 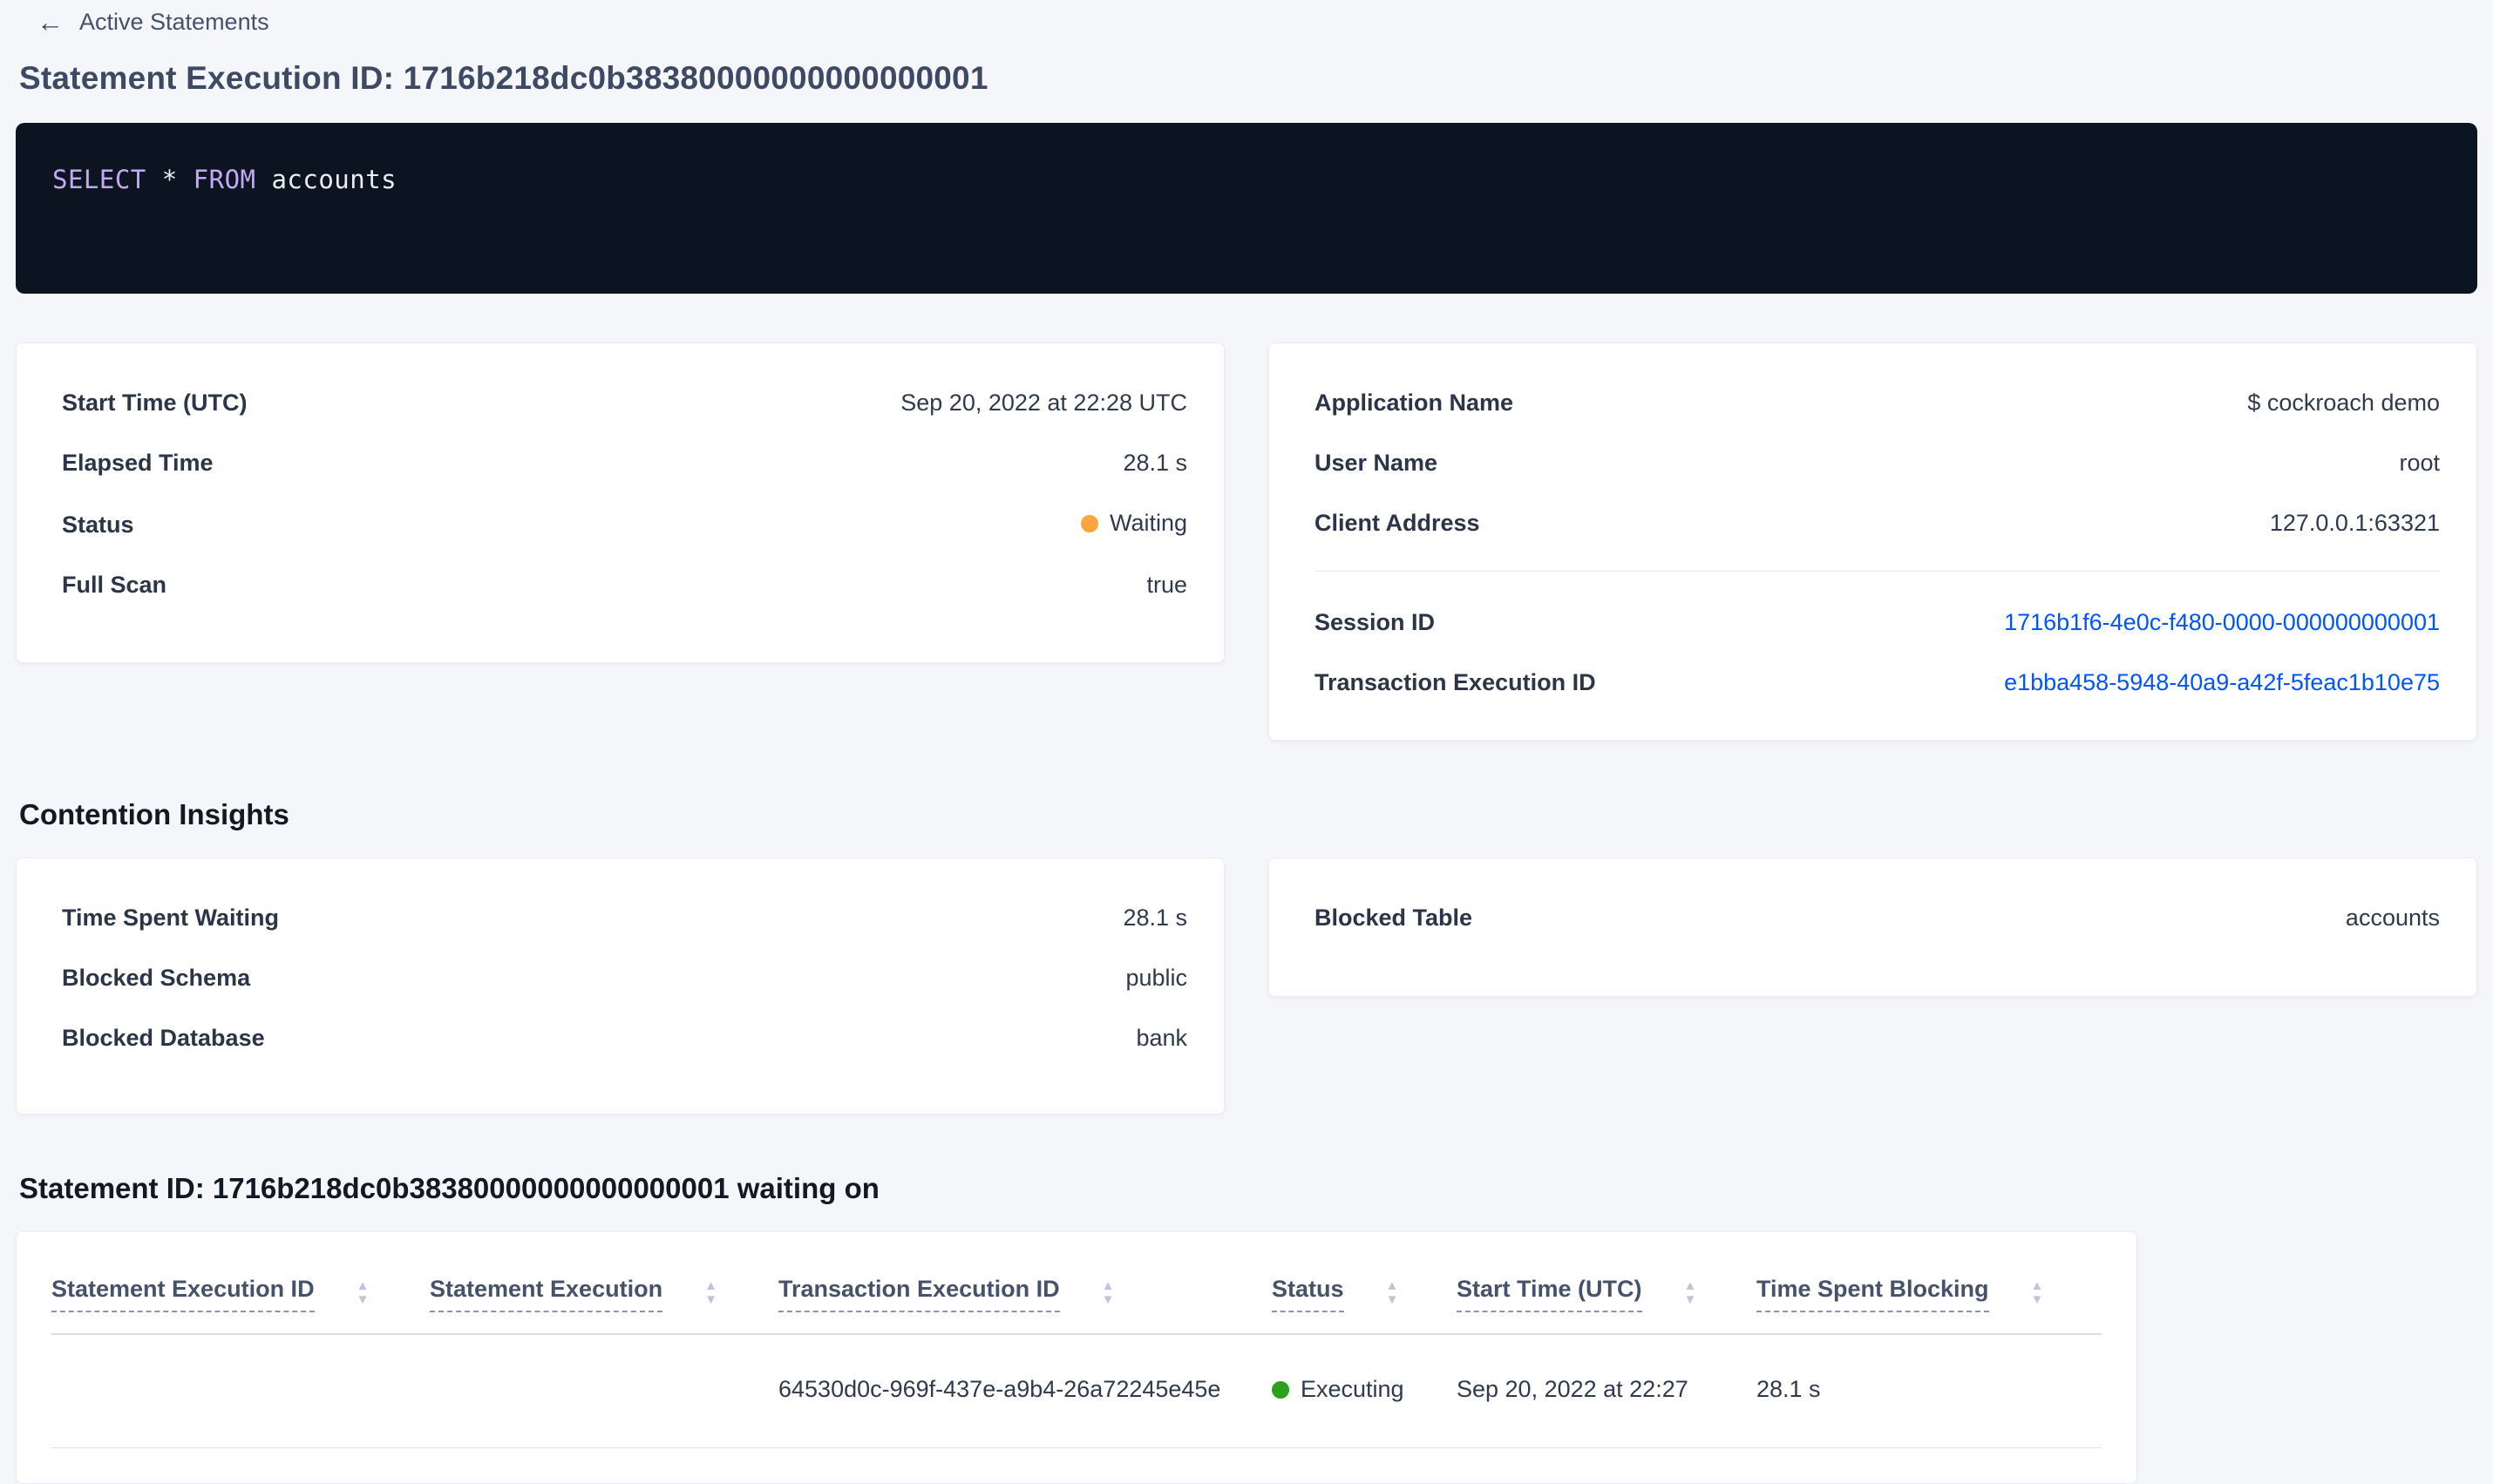 I want to click on cell-status: Executing, so click(x=1364, y=1389).